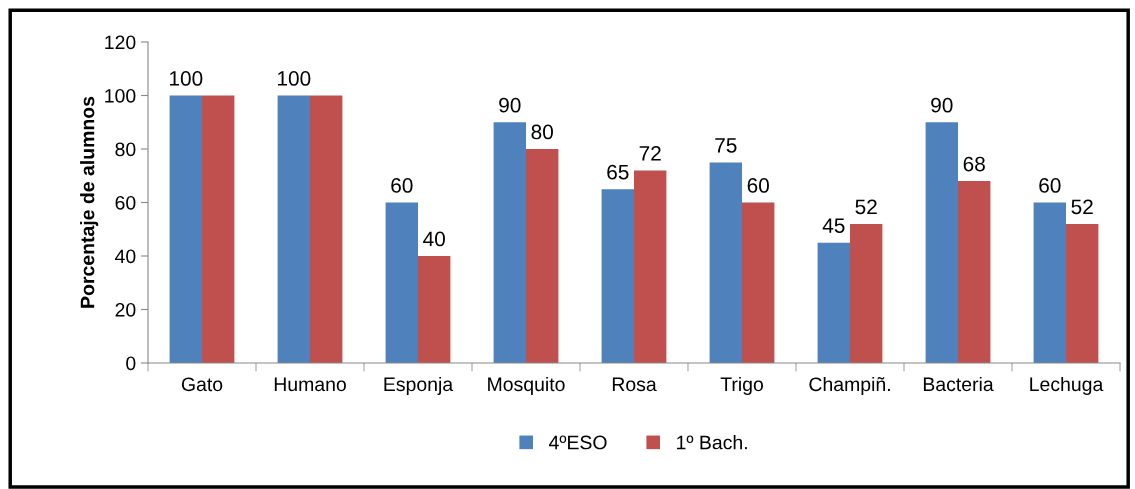  I want to click on x-tick-label: Lechuga, so click(1067, 386).